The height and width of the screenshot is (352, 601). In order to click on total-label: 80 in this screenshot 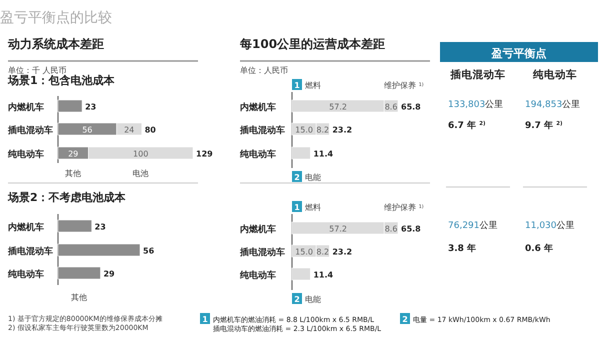, I will do `click(150, 130)`.